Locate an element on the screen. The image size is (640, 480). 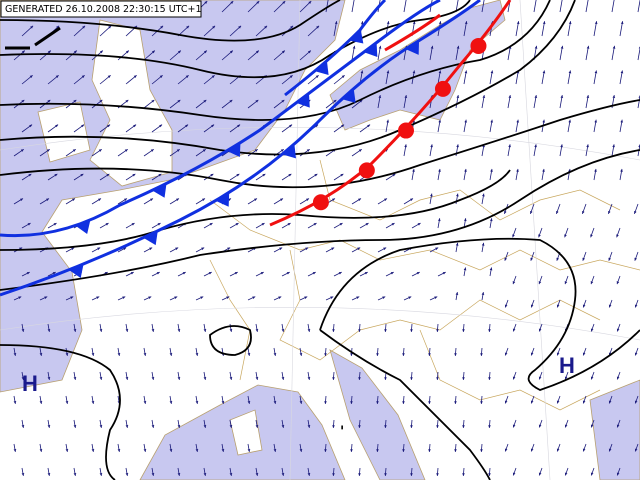
high-pressure-label: H is located at coordinates (567, 365).